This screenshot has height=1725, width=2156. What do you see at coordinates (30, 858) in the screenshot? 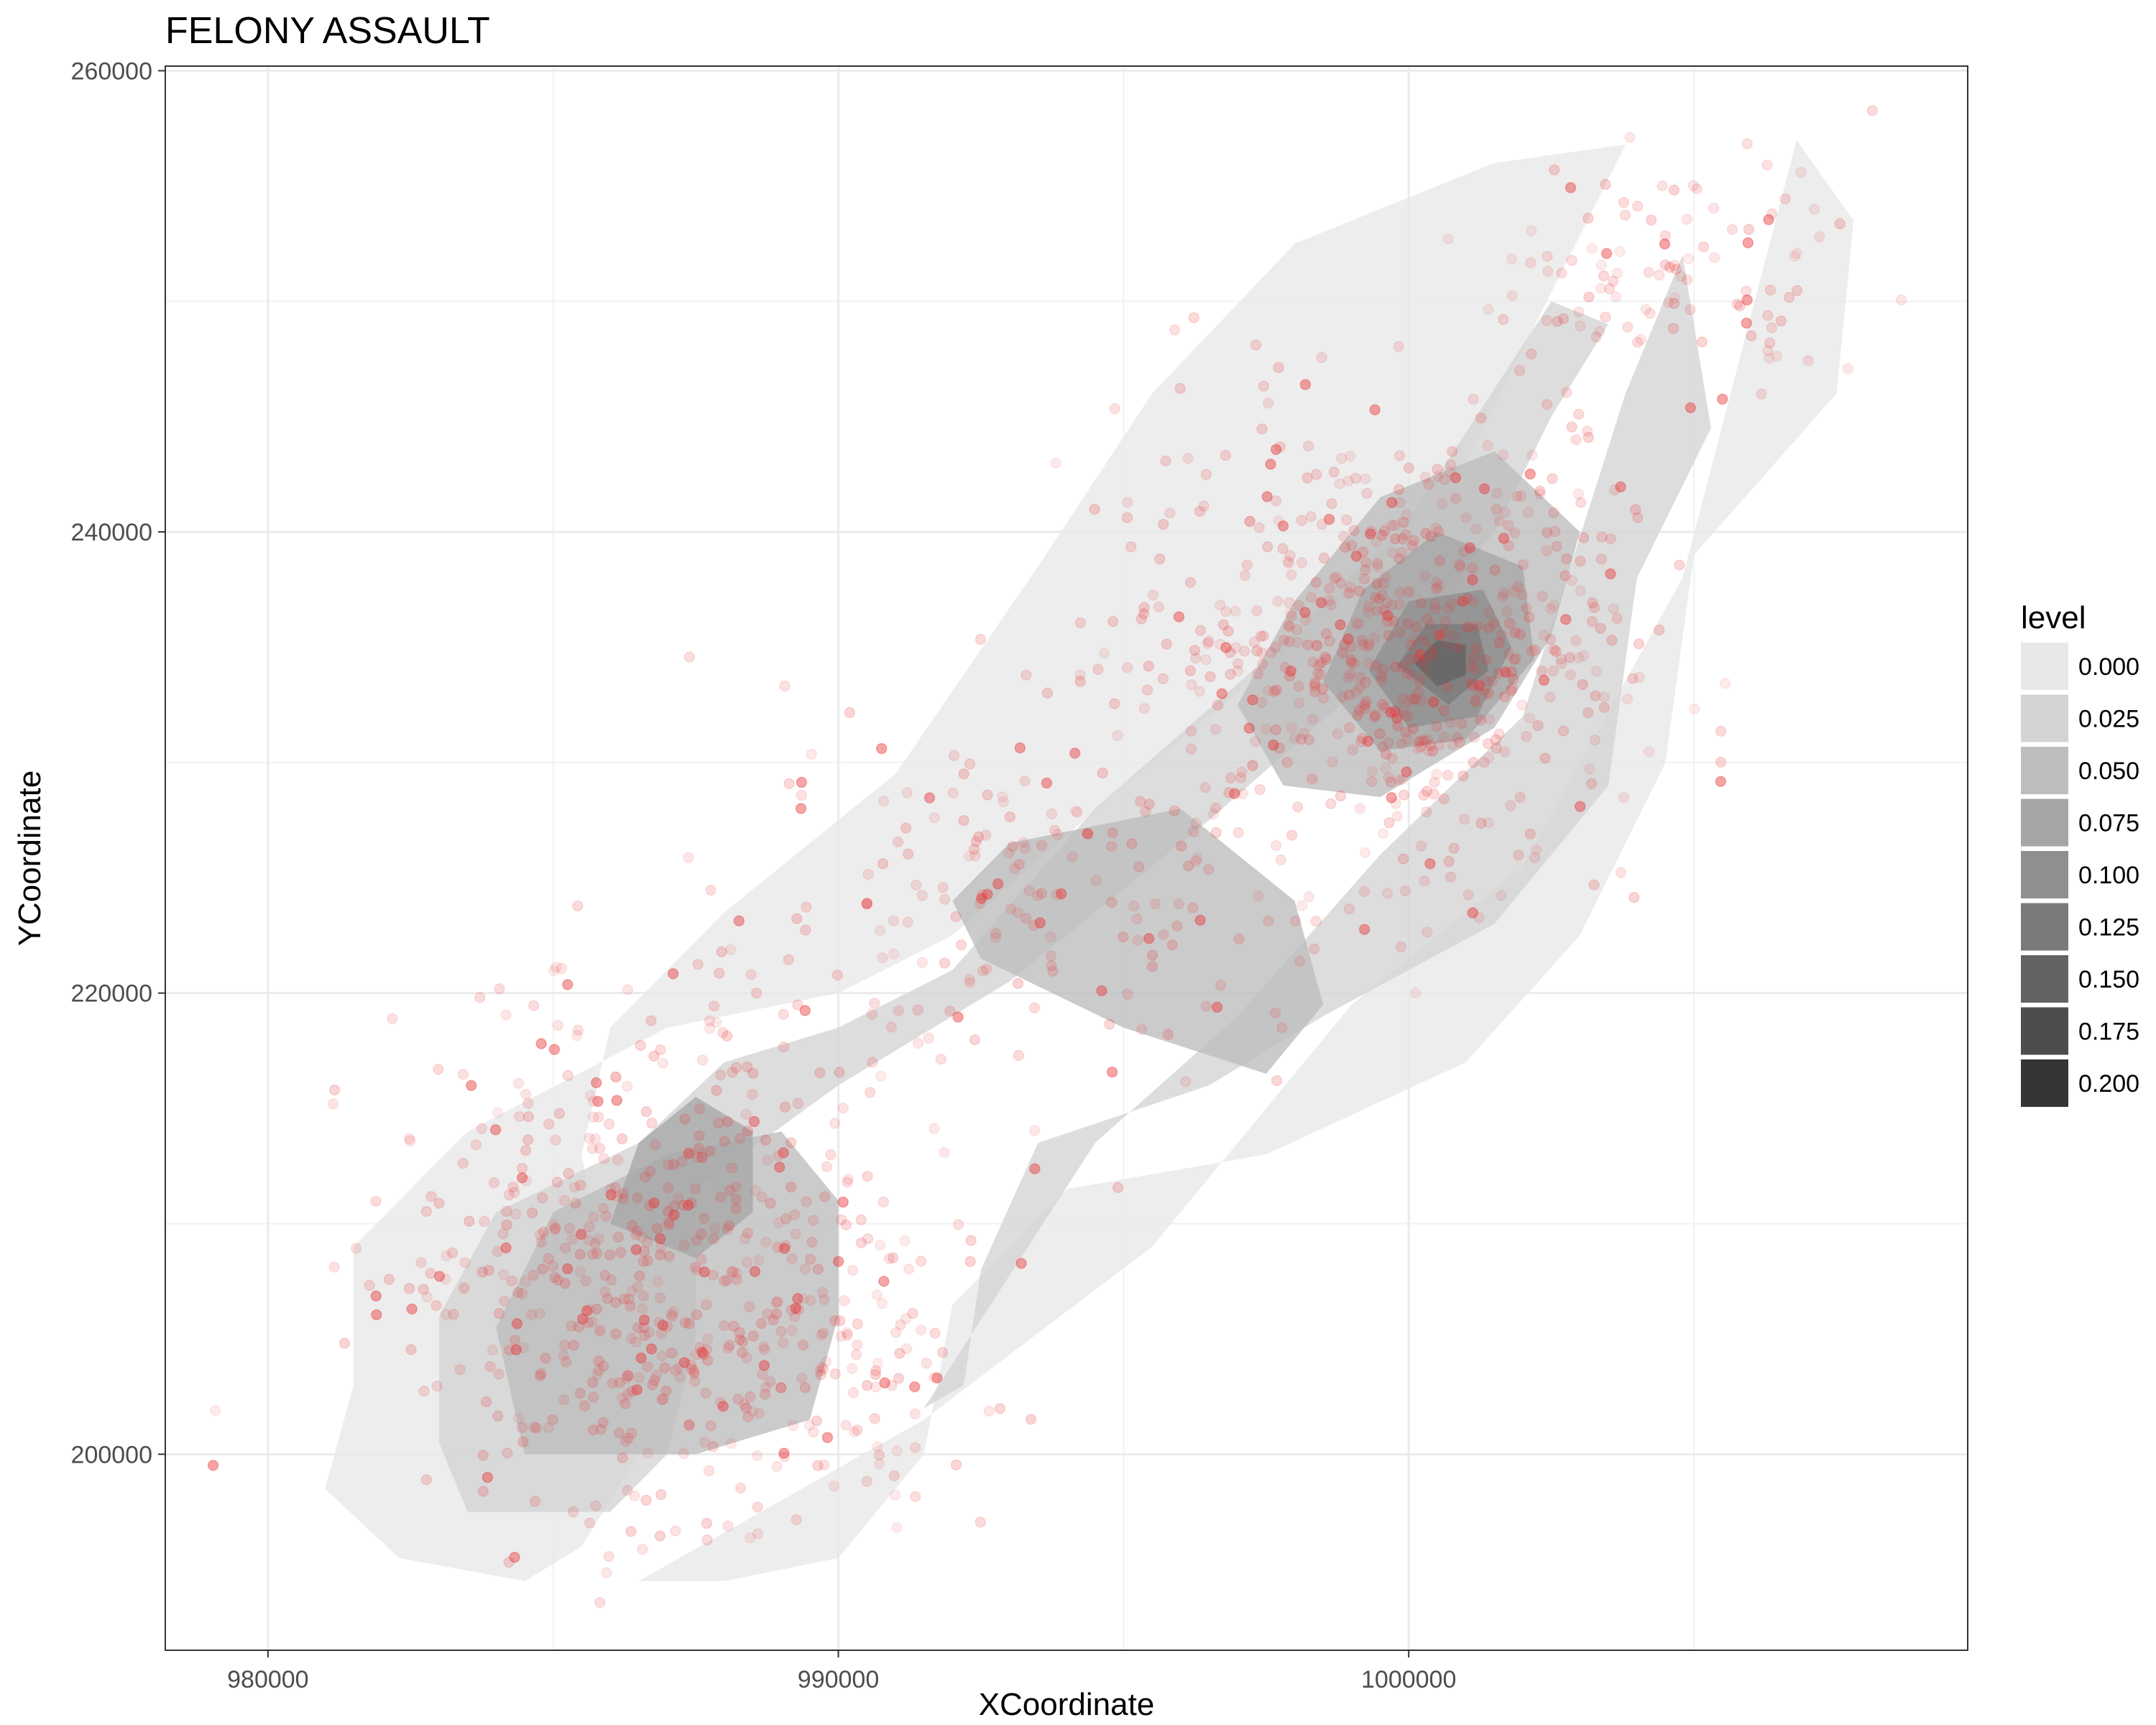
I see `y-axis-label: YCoordinate` at bounding box center [30, 858].